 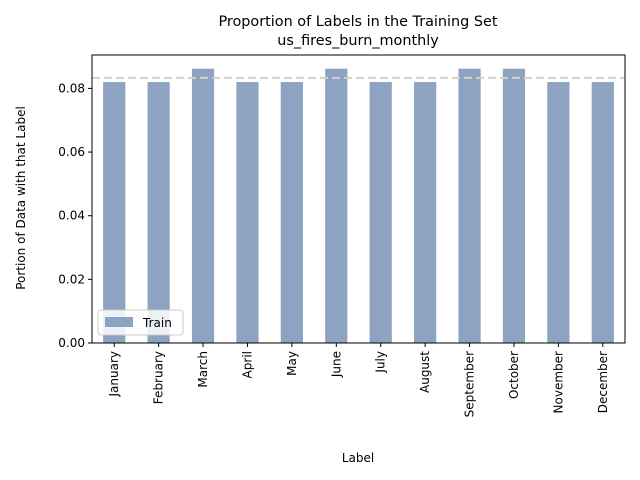 I want to click on chart-subtitle: us_fires_burn_monthly, so click(x=358, y=41).